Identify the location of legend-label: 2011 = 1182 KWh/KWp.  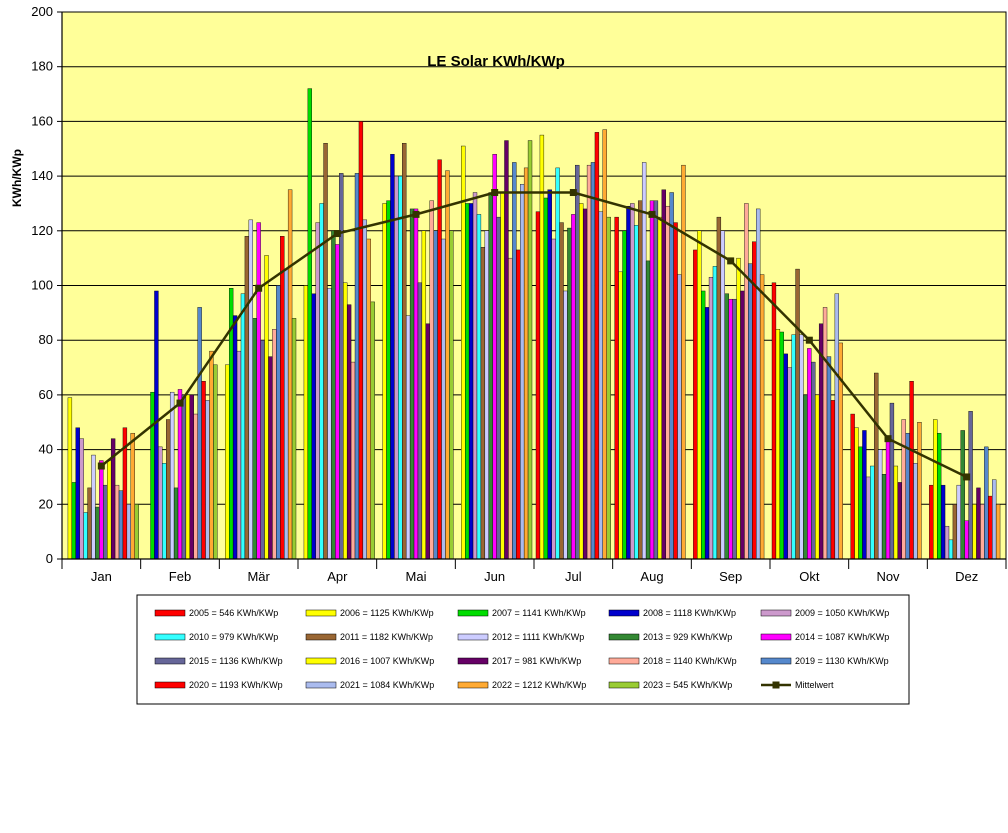
(386, 637).